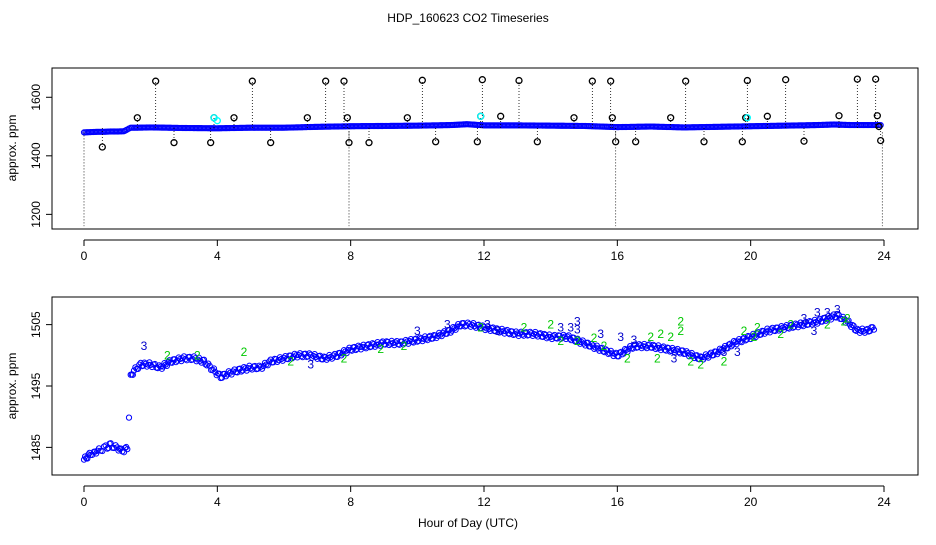 The image size is (936, 545). What do you see at coordinates (36, 97) in the screenshot?
I see `top-y-tick-label: 1600` at bounding box center [36, 97].